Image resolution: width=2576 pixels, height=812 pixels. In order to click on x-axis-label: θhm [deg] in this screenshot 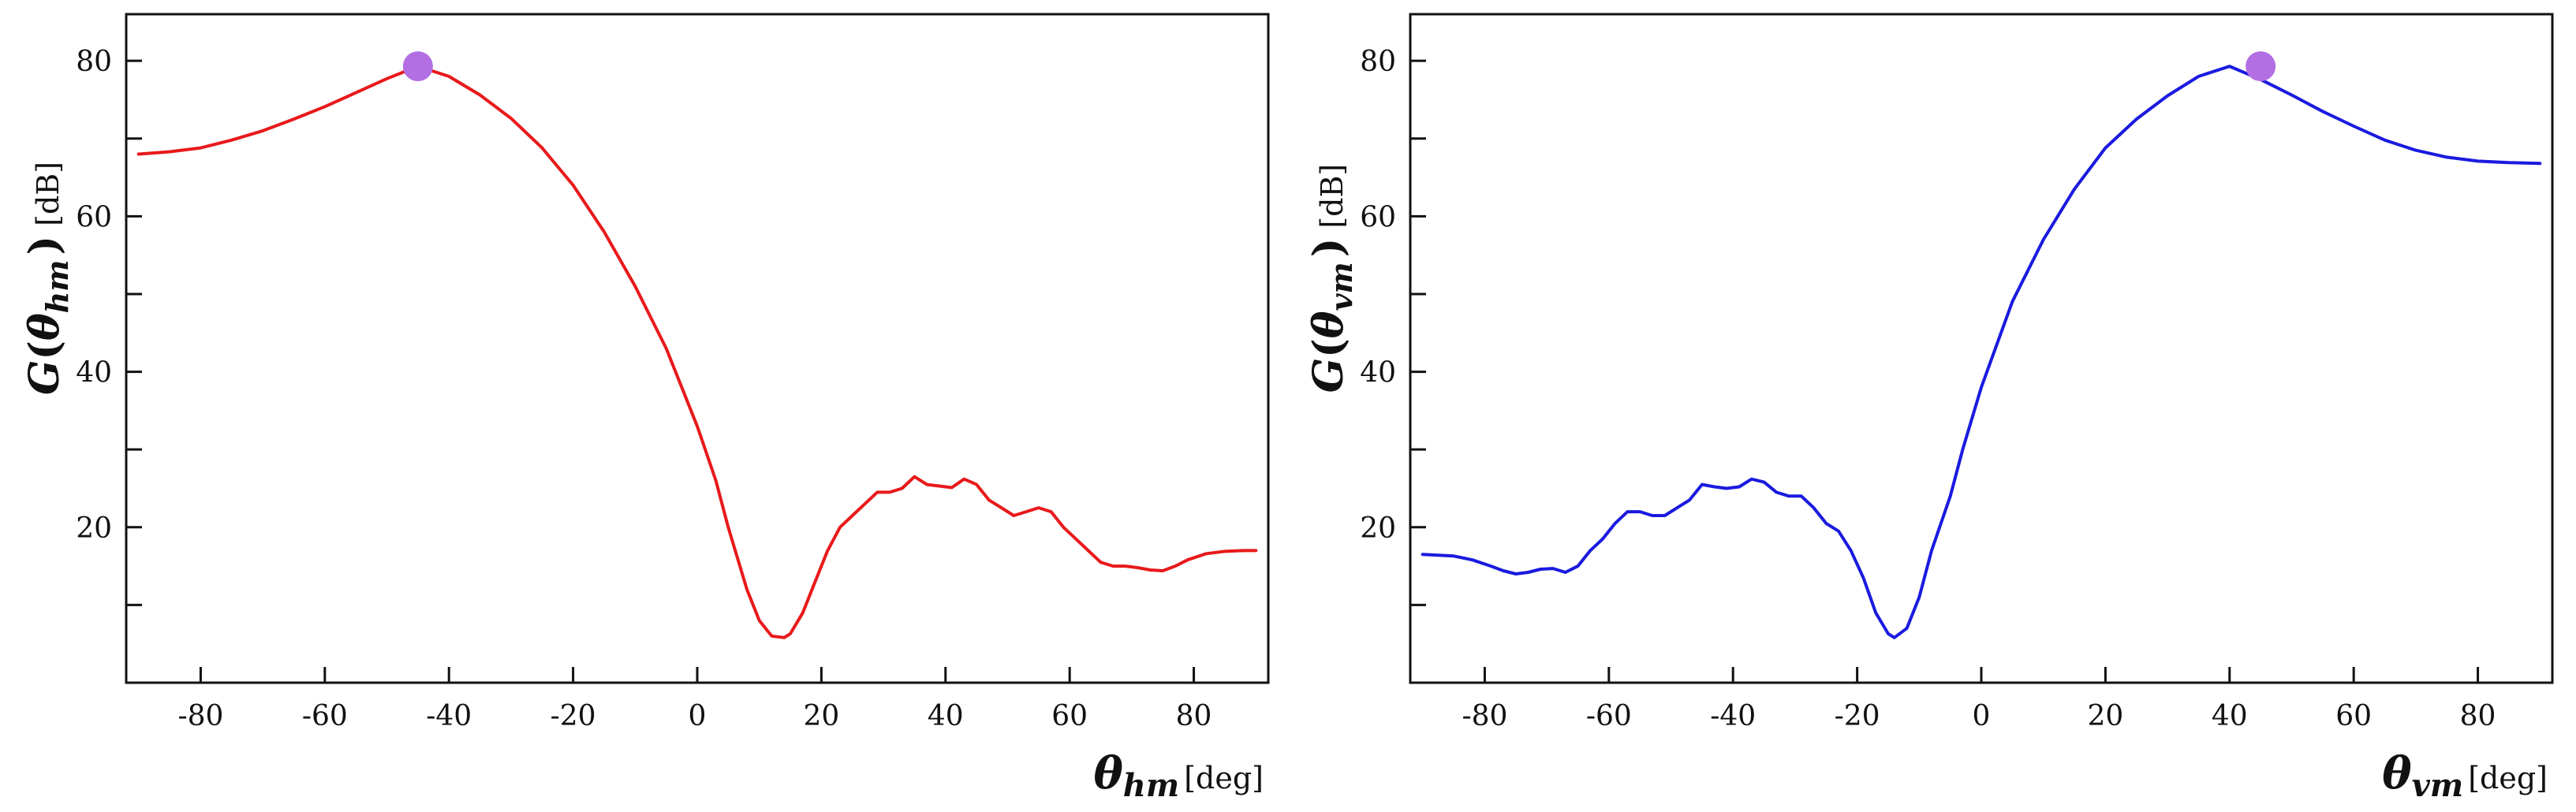, I will do `click(1178, 775)`.